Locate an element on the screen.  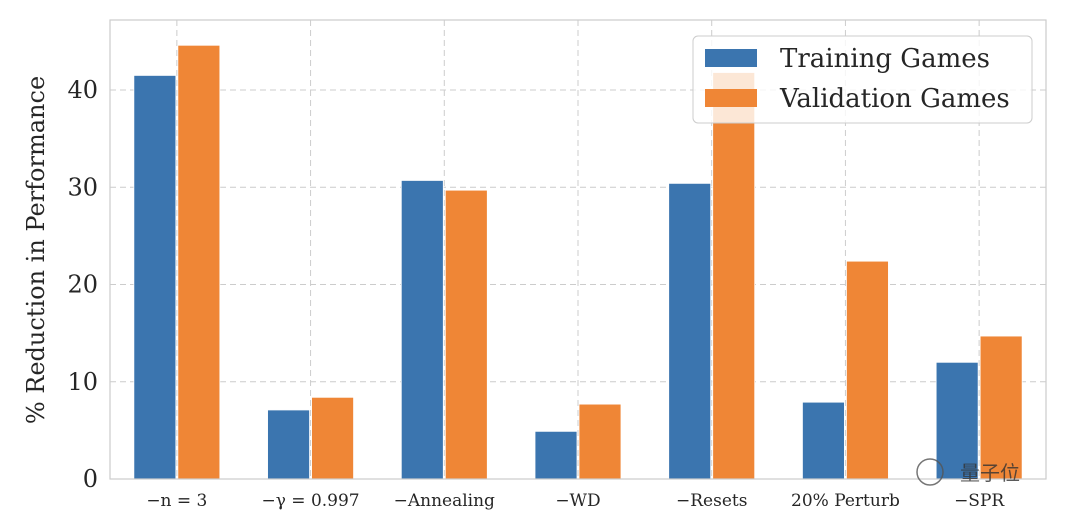
legend-label-training: Training Games is located at coordinates (885, 59).